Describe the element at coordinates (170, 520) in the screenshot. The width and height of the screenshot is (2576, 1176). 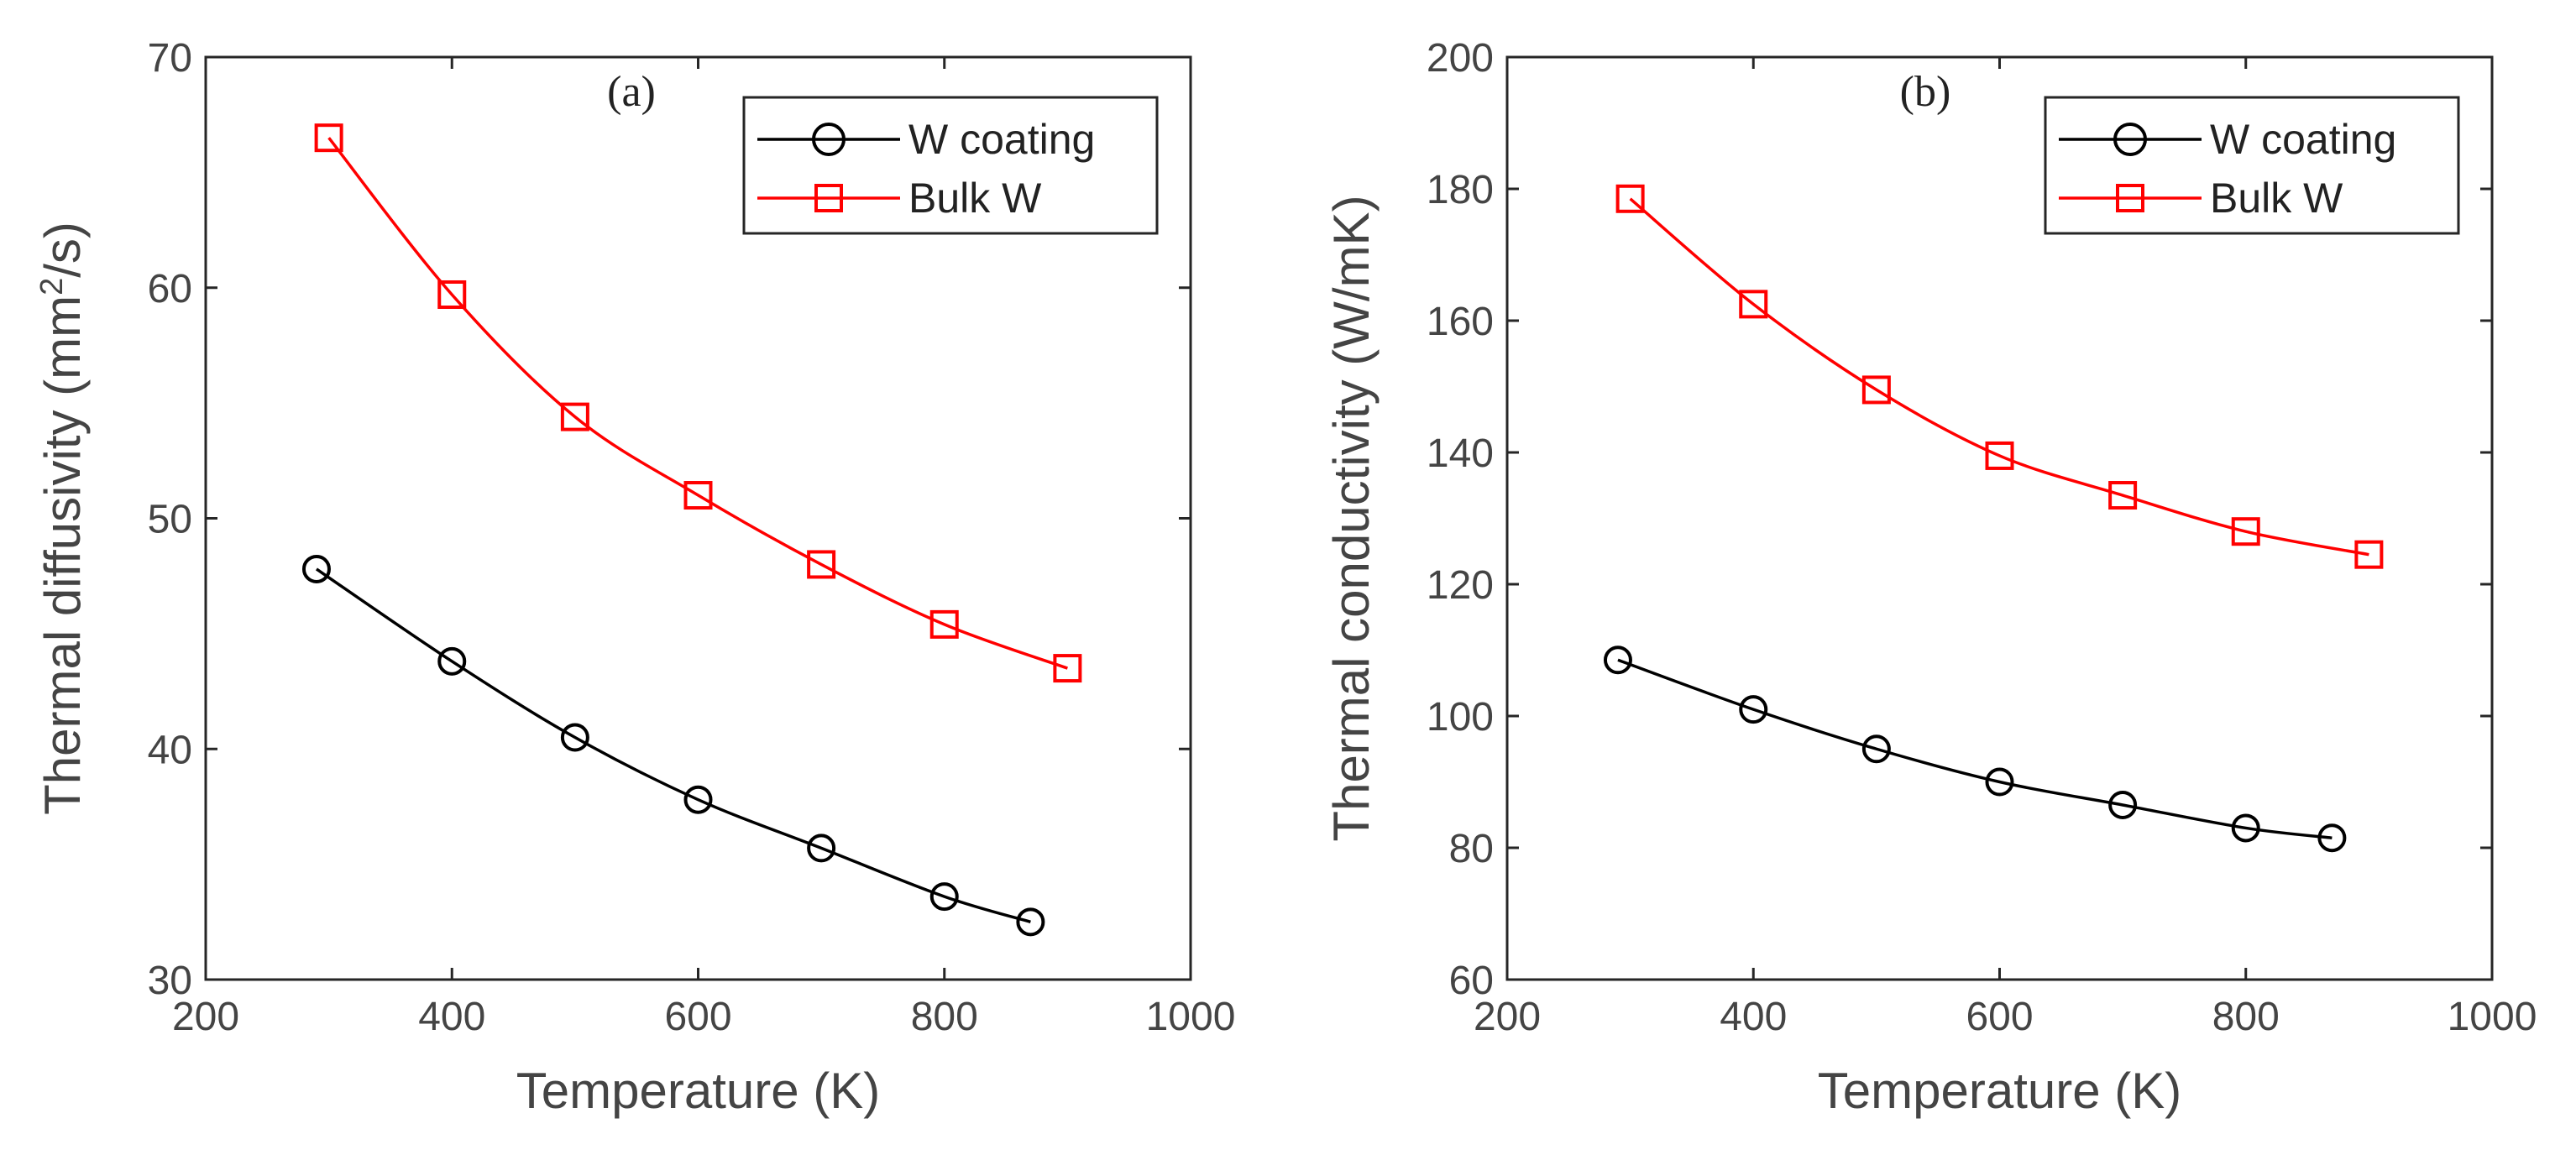
I see `y-tick-label: 50` at that location.